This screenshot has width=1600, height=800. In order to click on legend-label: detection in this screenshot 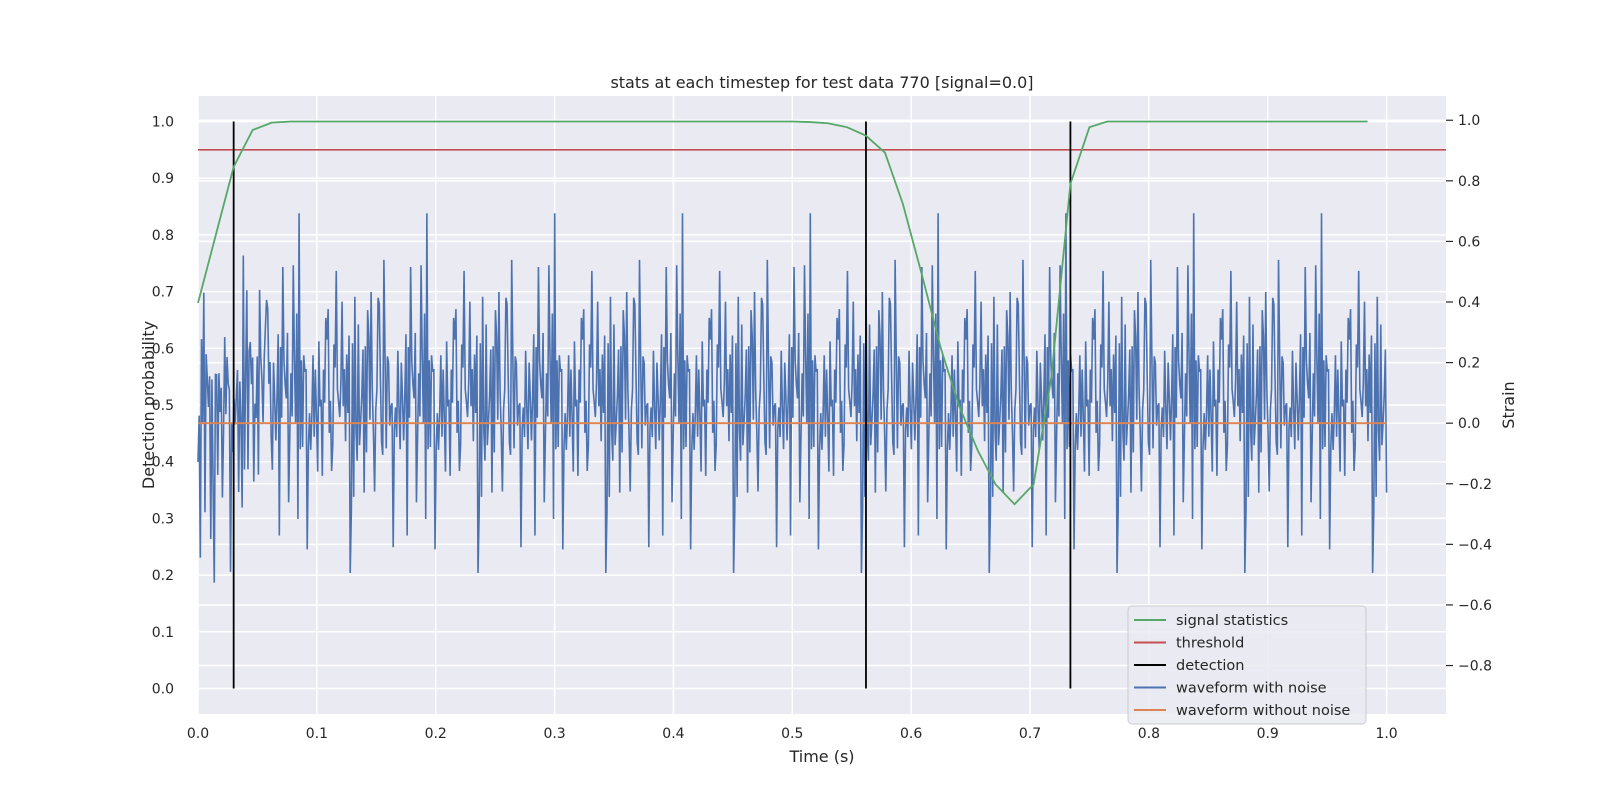, I will do `click(1210, 666)`.